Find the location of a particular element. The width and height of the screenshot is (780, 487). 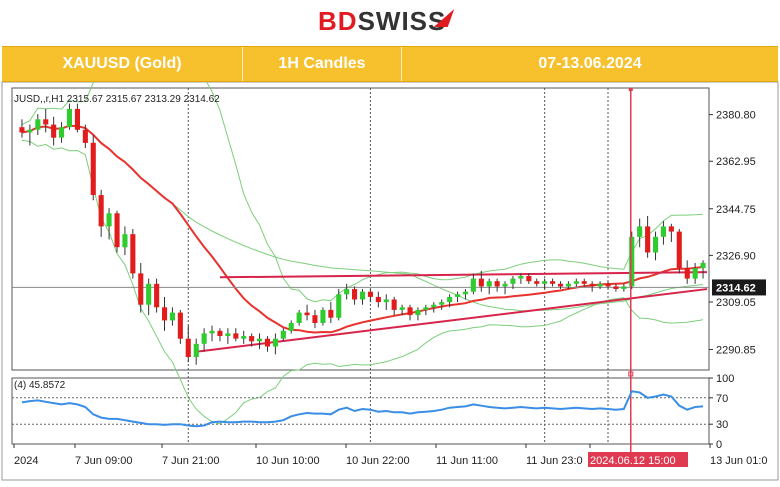

y-tick-label: 2344.75 is located at coordinates (736, 210).